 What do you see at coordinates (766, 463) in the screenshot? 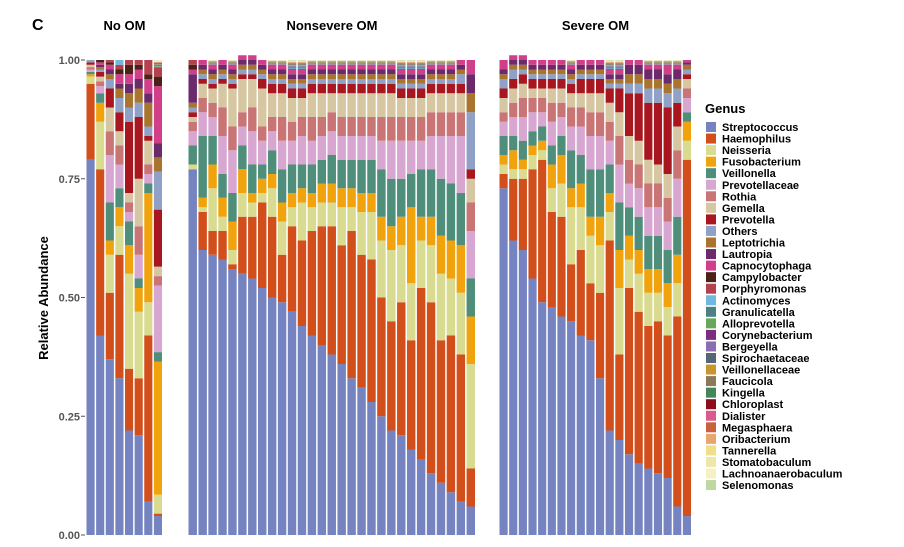
I see `legend-label: Stomatobaculum` at bounding box center [766, 463].